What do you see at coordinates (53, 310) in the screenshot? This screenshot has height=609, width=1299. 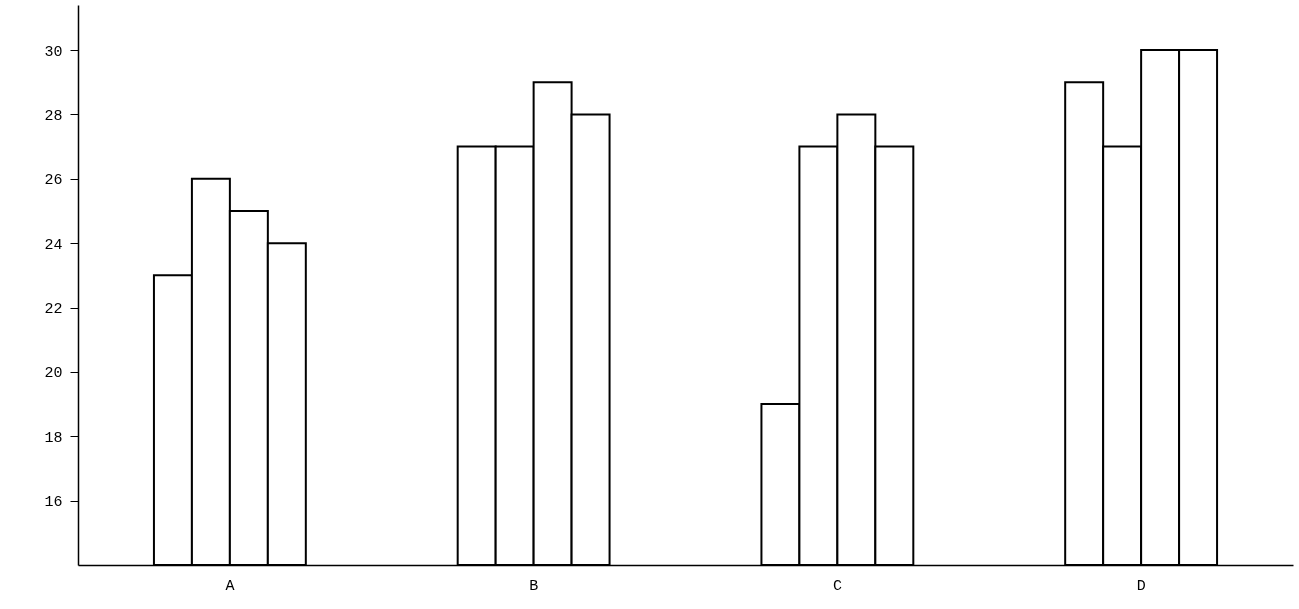 I see `y-tick-label: 22` at bounding box center [53, 310].